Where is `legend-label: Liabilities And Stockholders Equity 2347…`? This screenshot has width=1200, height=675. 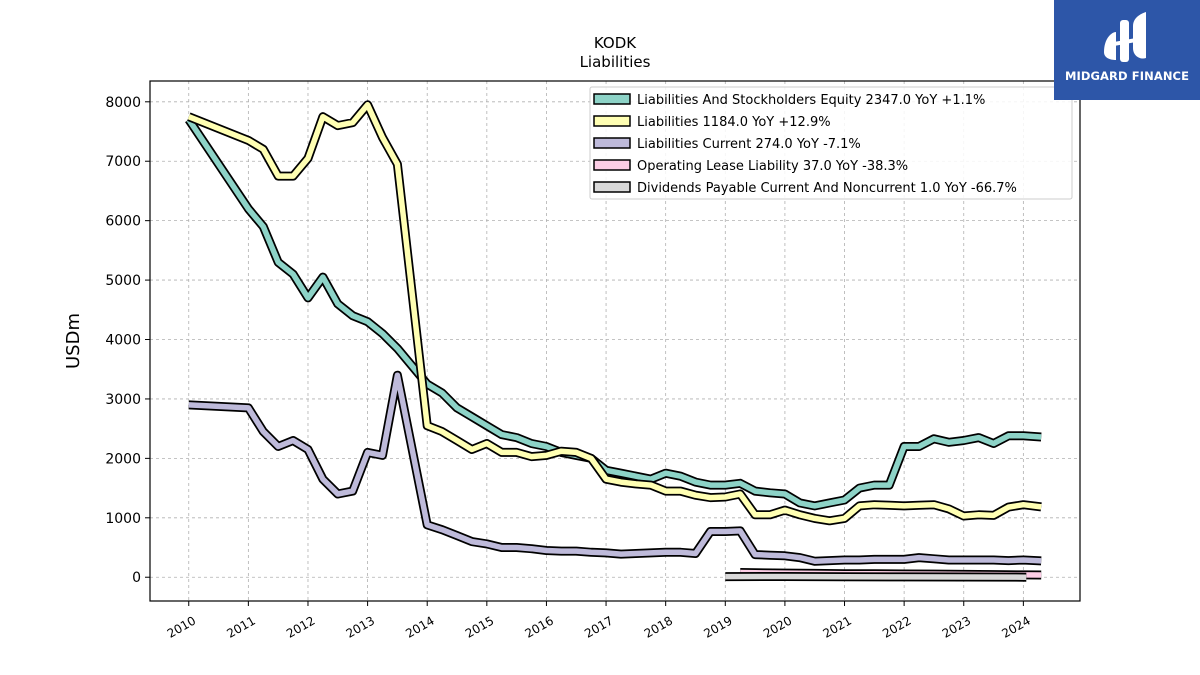
legend-label: Liabilities And Stockholders Equity 2347… is located at coordinates (811, 100).